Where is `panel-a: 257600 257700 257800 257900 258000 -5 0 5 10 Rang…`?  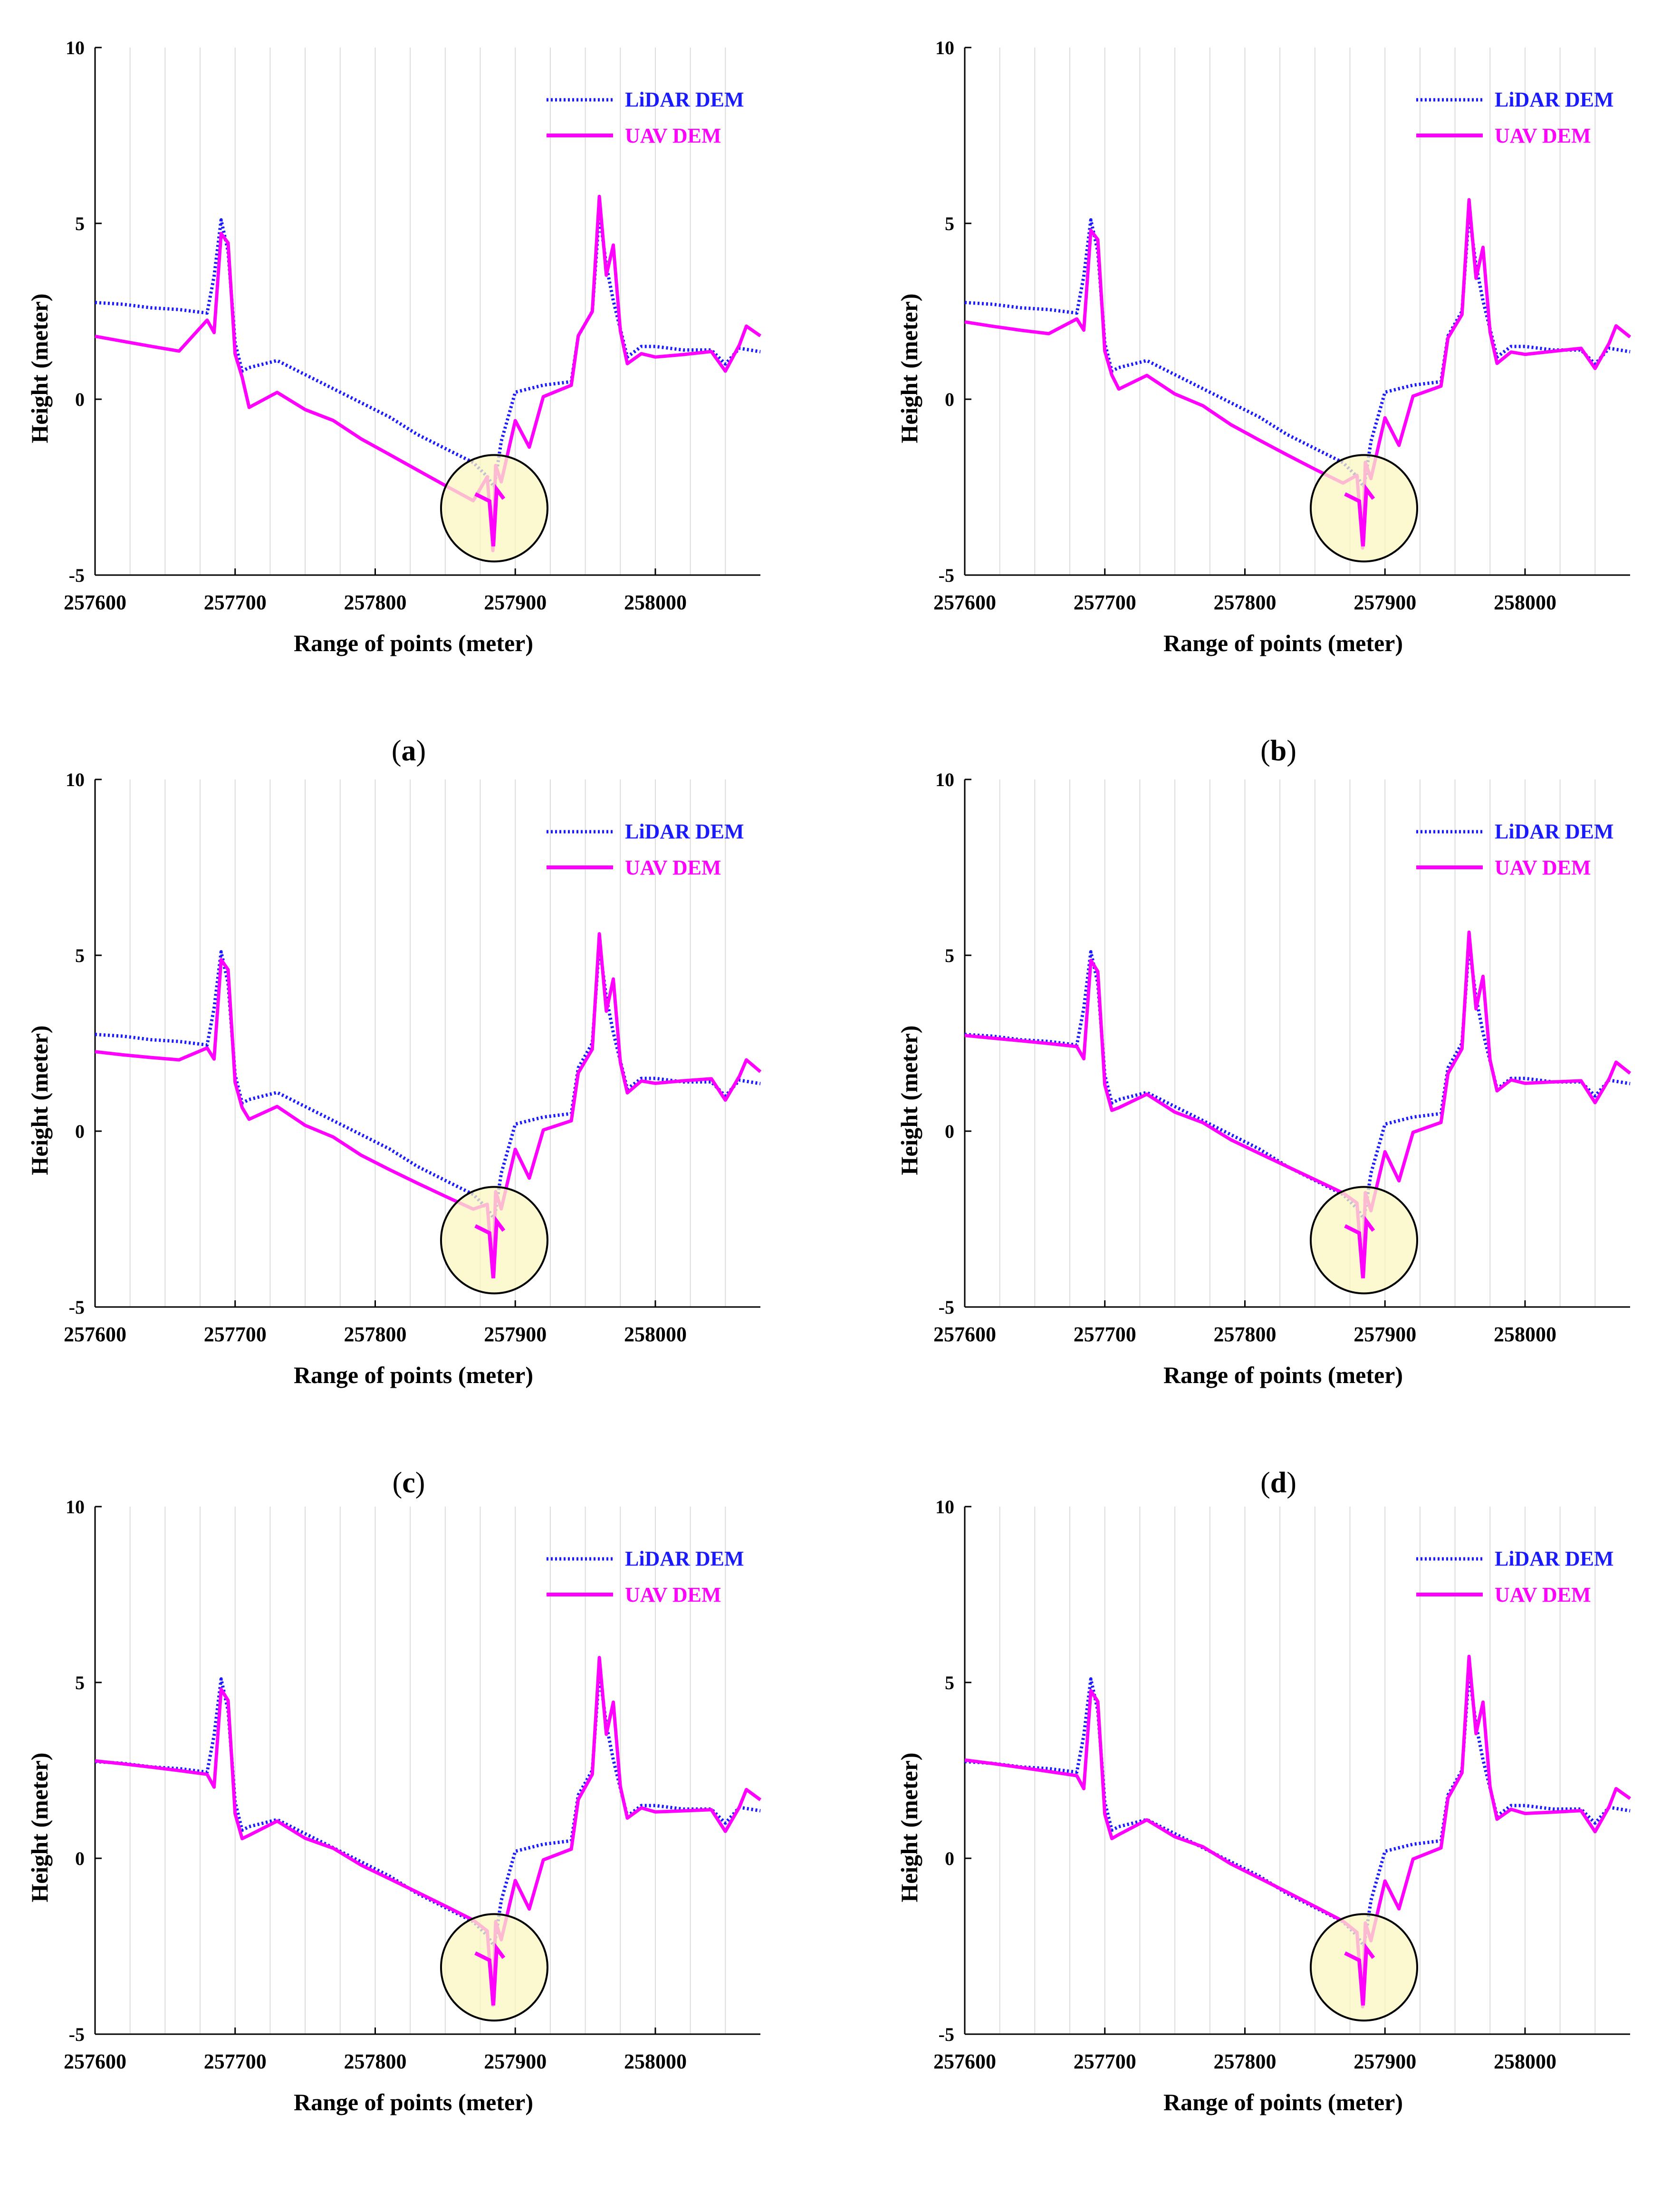 panel-a: 257600 257700 257800 257900 258000 -5 0 5 10 Rang… is located at coordinates (394, 402).